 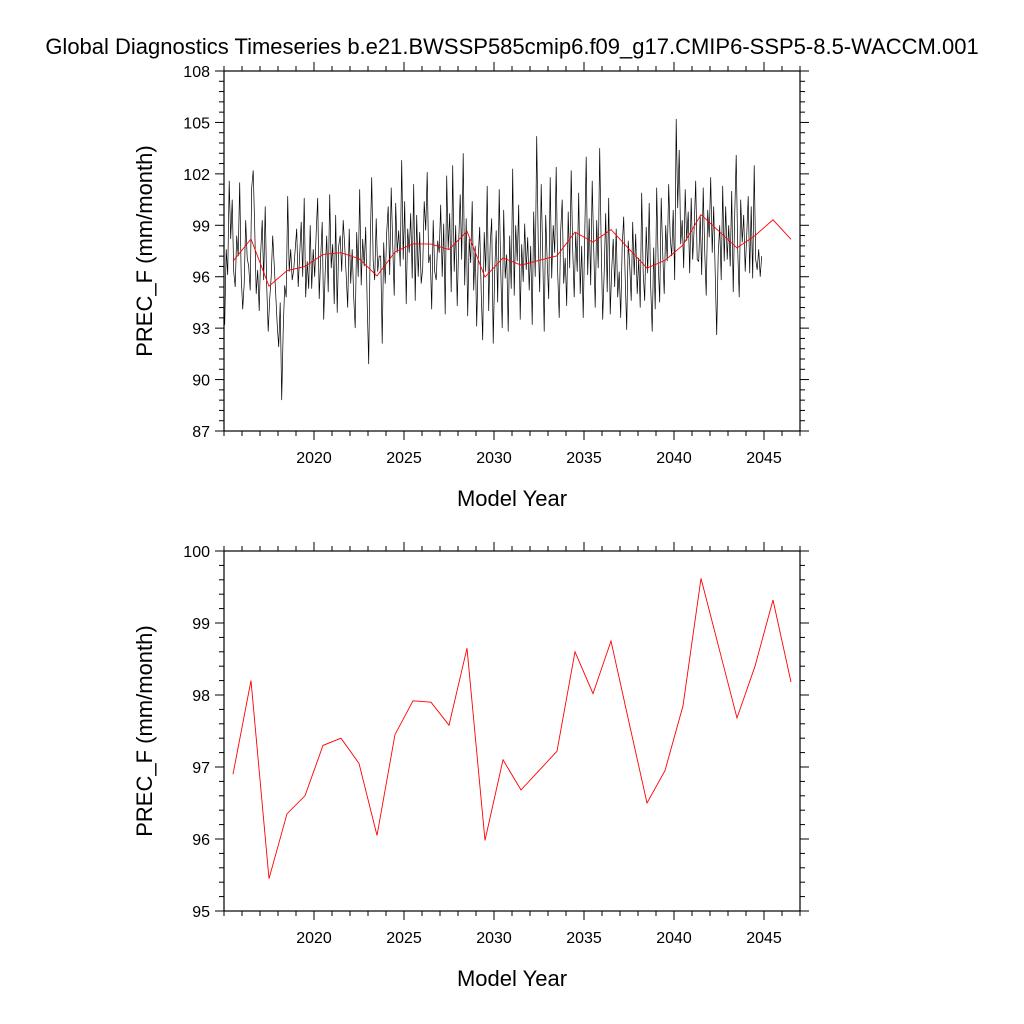 I want to click on y-tick-label: 108, so click(x=196, y=72).